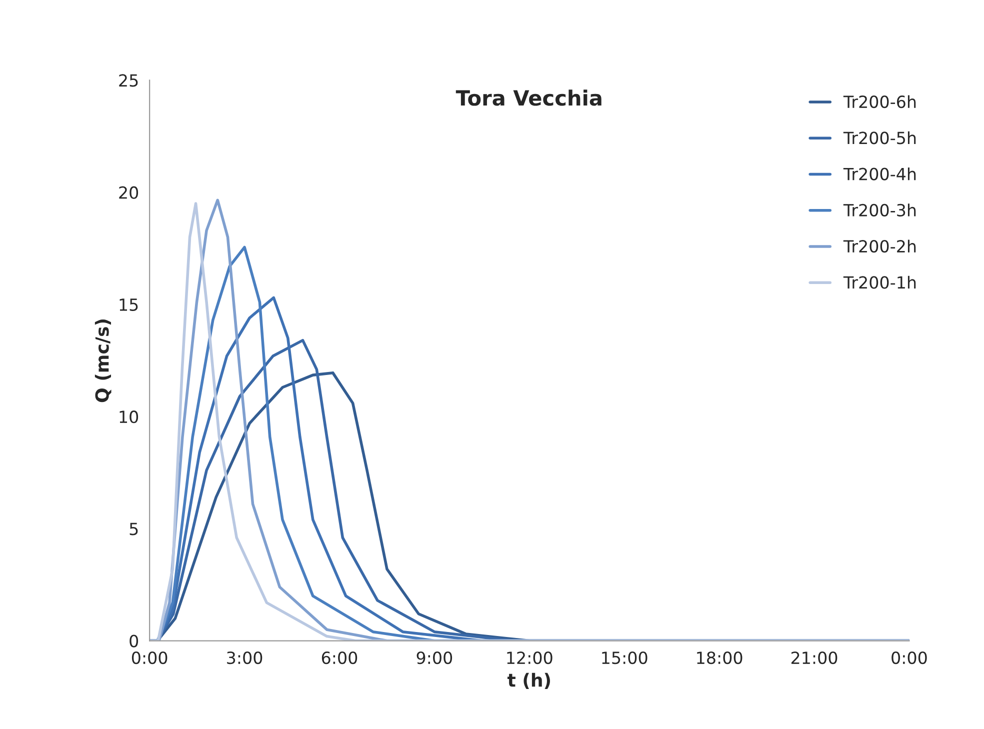  I want to click on x-tick-label: 12:00, so click(529, 658).